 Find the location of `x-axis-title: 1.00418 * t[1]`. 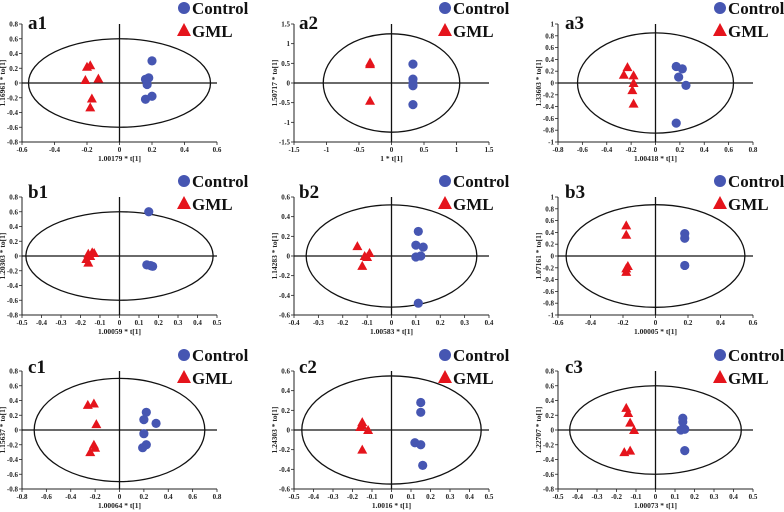

x-axis-title: 1.00418 * t[1] is located at coordinates (655, 158).